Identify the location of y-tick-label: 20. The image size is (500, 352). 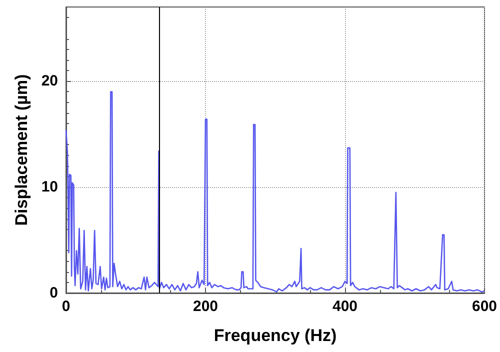
(49, 81).